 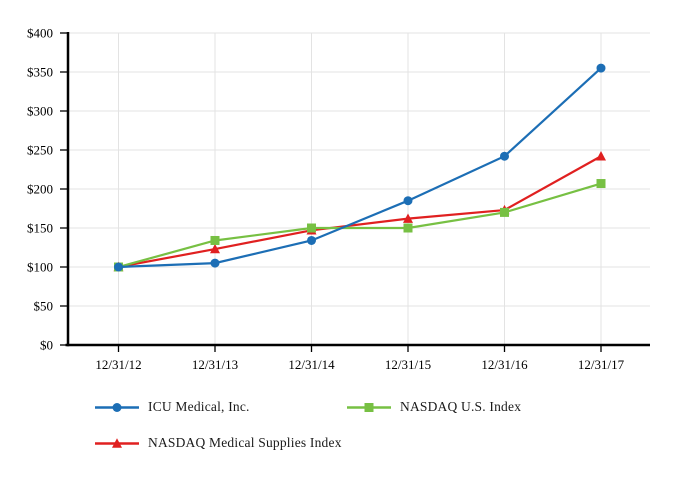 I want to click on legend-item-icu-medical-inc: ICU Medical, Inc., so click(x=221, y=407).